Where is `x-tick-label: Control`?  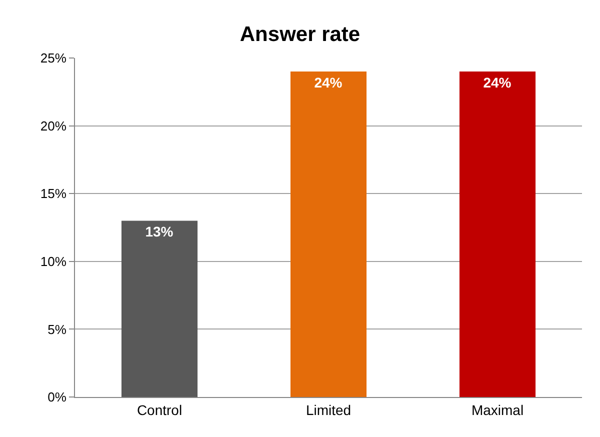 x-tick-label: Control is located at coordinates (159, 410).